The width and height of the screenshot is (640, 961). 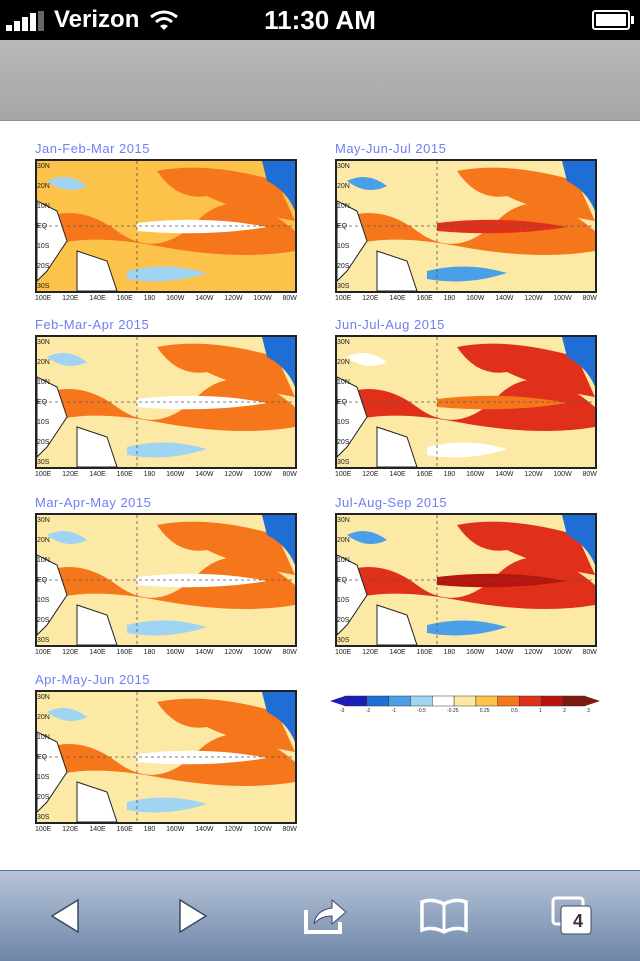 What do you see at coordinates (588, 711) in the screenshot?
I see `colorbar-label: 3` at bounding box center [588, 711].